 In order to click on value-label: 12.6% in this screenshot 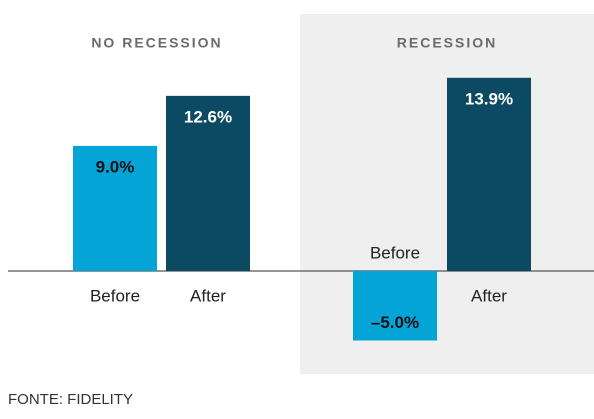, I will do `click(208, 116)`.